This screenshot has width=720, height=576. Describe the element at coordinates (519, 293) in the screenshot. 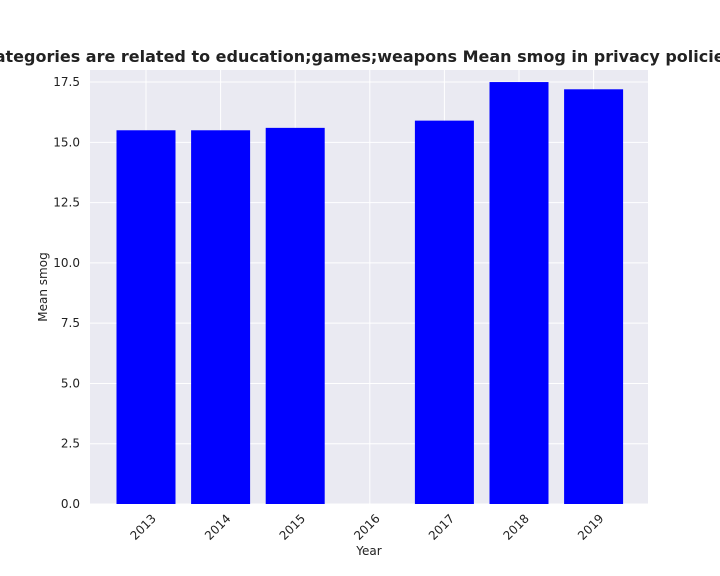

I see `bar-2018` at that location.